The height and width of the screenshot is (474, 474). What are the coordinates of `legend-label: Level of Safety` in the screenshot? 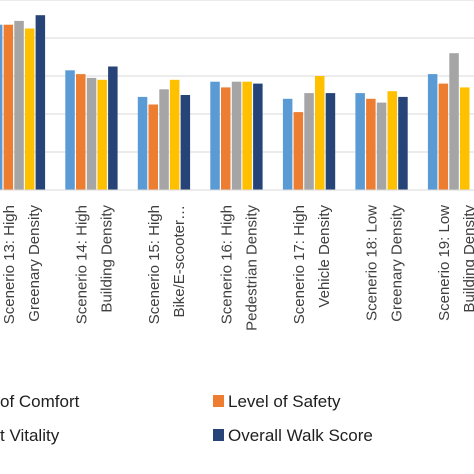 It's located at (284, 401).